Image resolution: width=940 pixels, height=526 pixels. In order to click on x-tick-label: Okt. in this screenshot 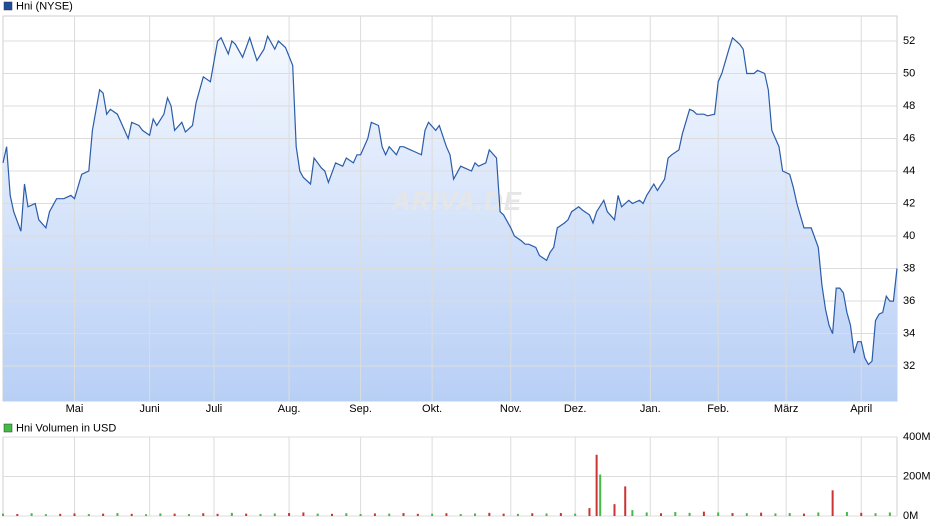, I will do `click(432, 409)`.